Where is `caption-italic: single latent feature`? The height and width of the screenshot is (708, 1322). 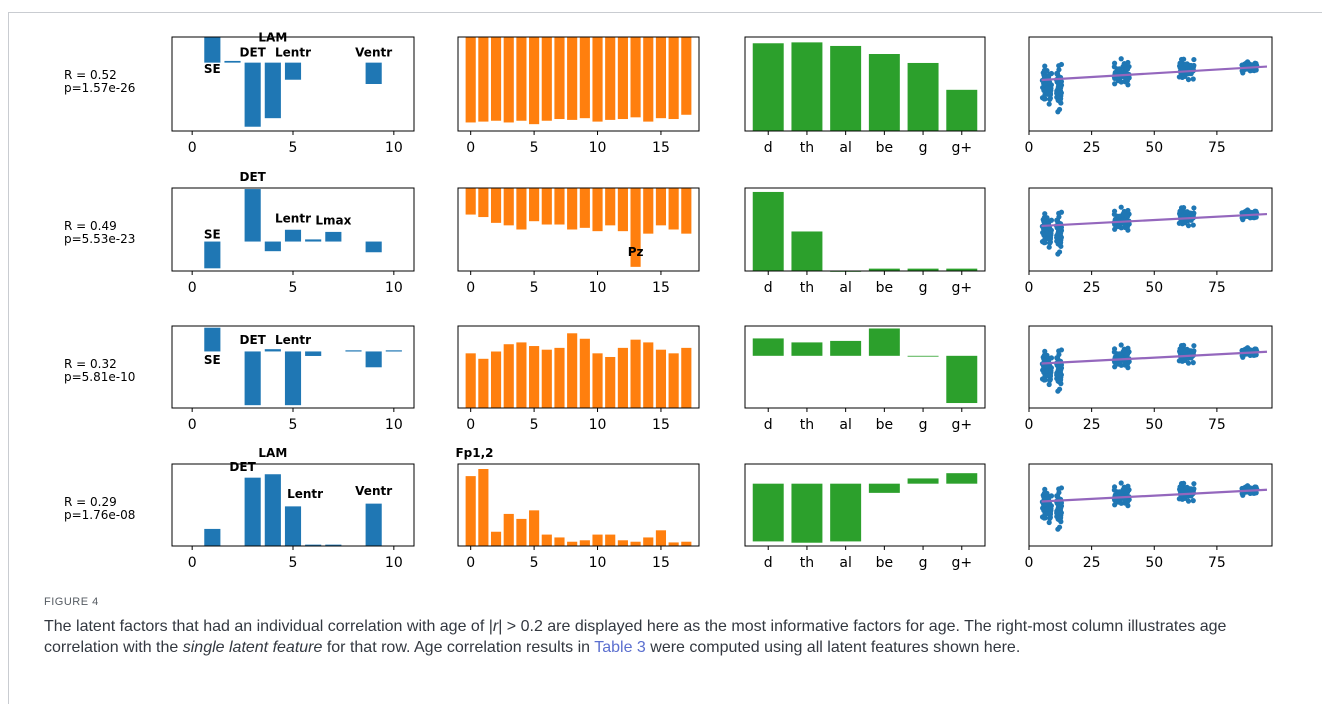
caption-italic: single latent feature is located at coordinates (252, 647).